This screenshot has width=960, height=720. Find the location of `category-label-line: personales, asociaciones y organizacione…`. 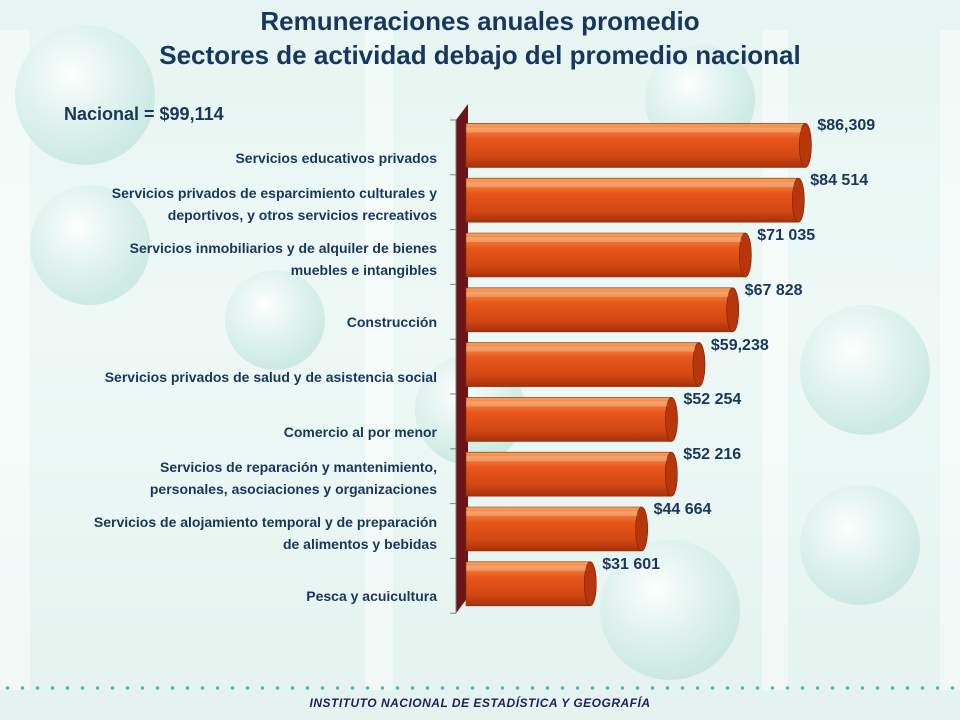

category-label-line: personales, asociaciones y organizacione… is located at coordinates (293, 489).